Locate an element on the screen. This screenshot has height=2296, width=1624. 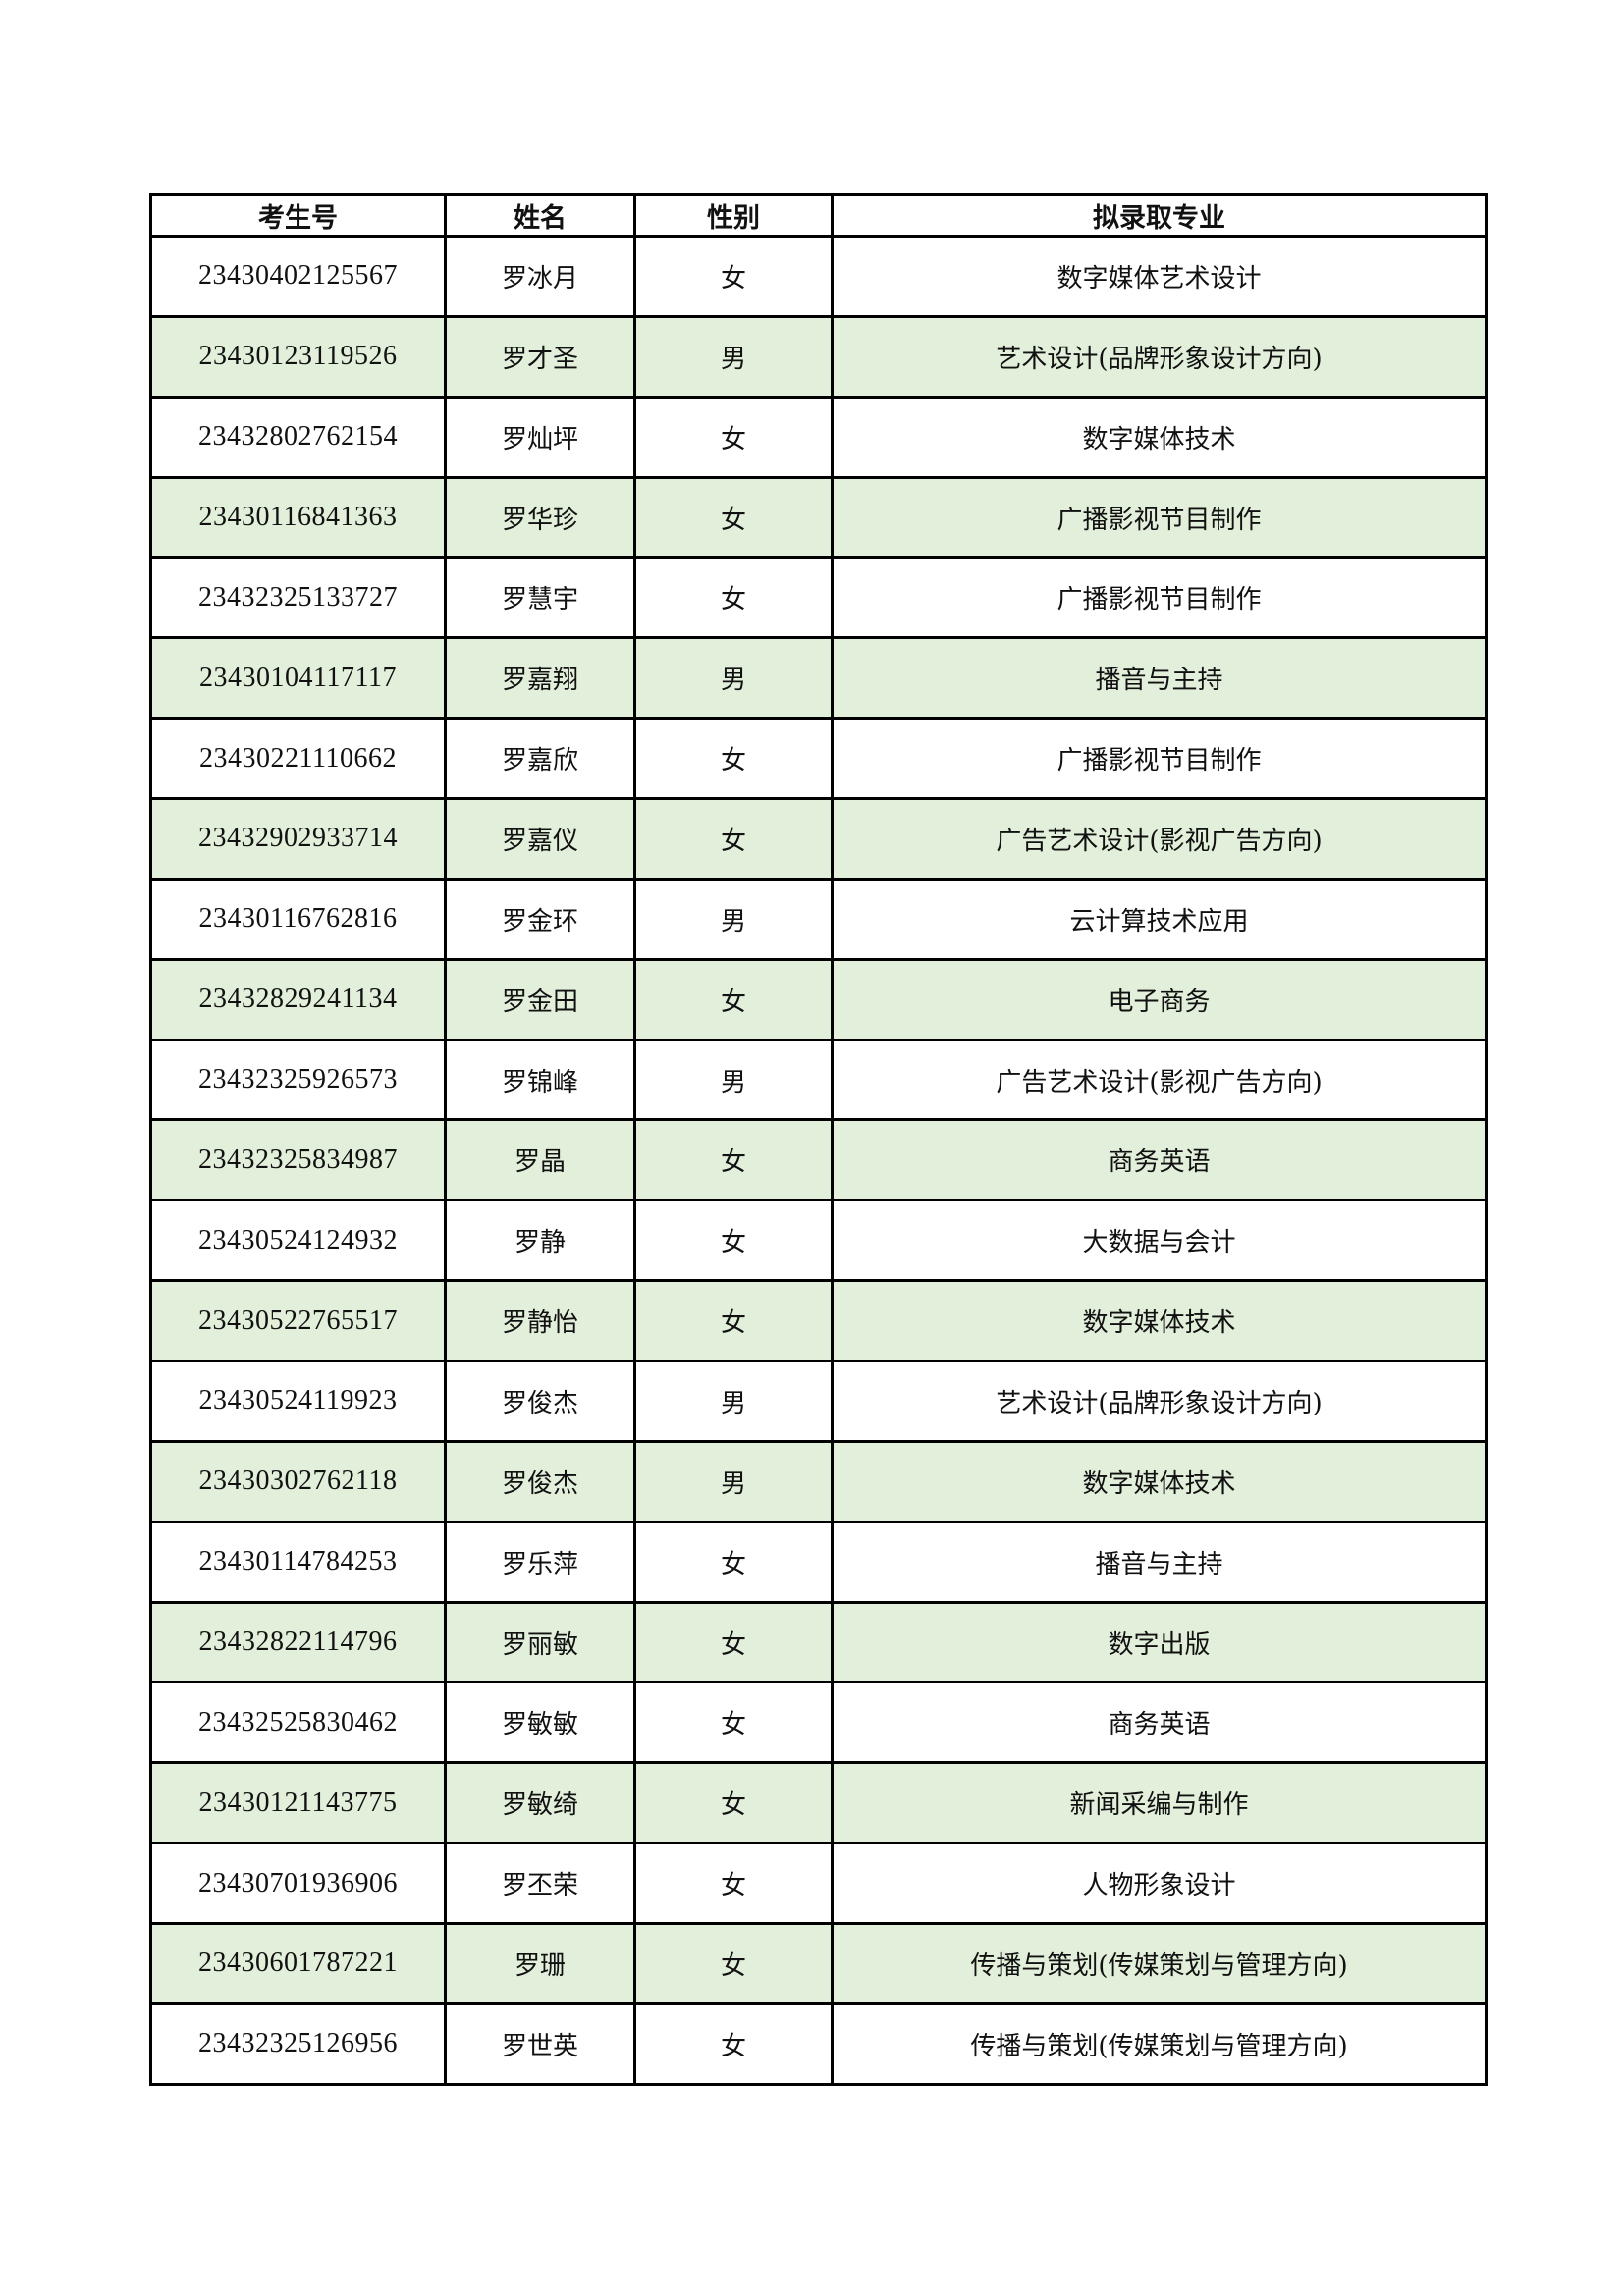
cell-major: 数字出版 is located at coordinates (1159, 1642).